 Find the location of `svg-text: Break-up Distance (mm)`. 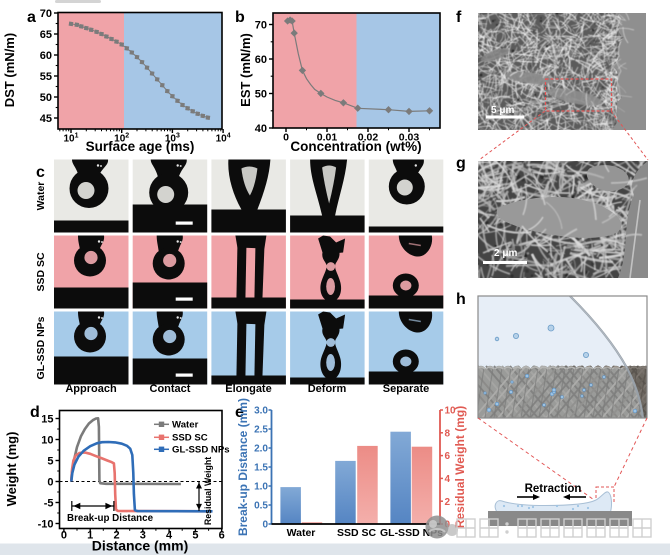

svg-text: Break-up Distance (mm) is located at coordinates (243, 467).